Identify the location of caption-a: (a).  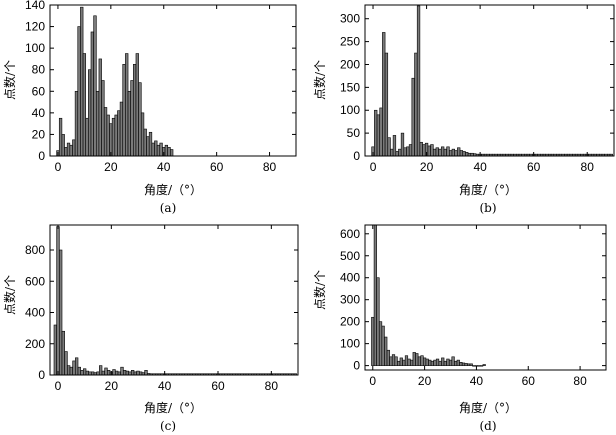
(168, 208).